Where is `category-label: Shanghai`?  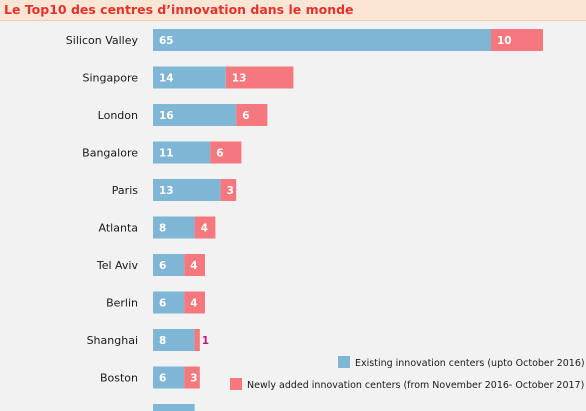
category-label: Shanghai is located at coordinates (112, 340).